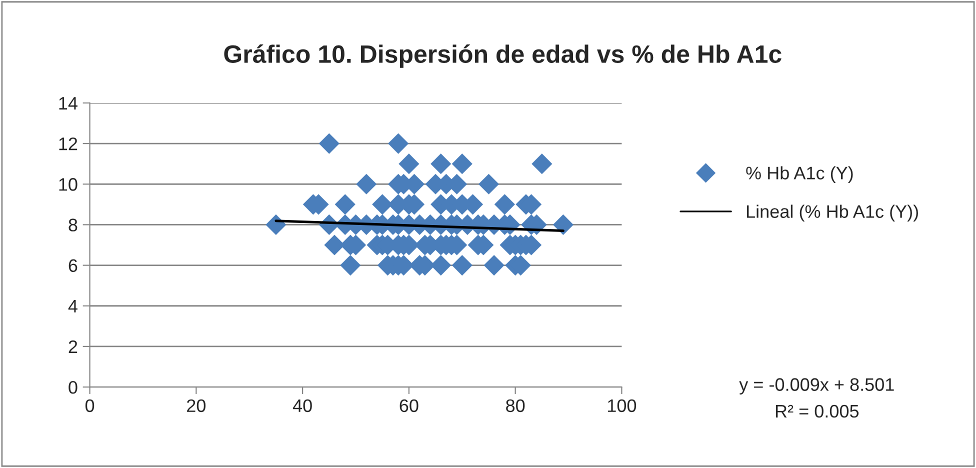  Describe the element at coordinates (832, 213) in the screenshot. I see `legend-label: Lineal (% Hb A1c (Y))` at that location.